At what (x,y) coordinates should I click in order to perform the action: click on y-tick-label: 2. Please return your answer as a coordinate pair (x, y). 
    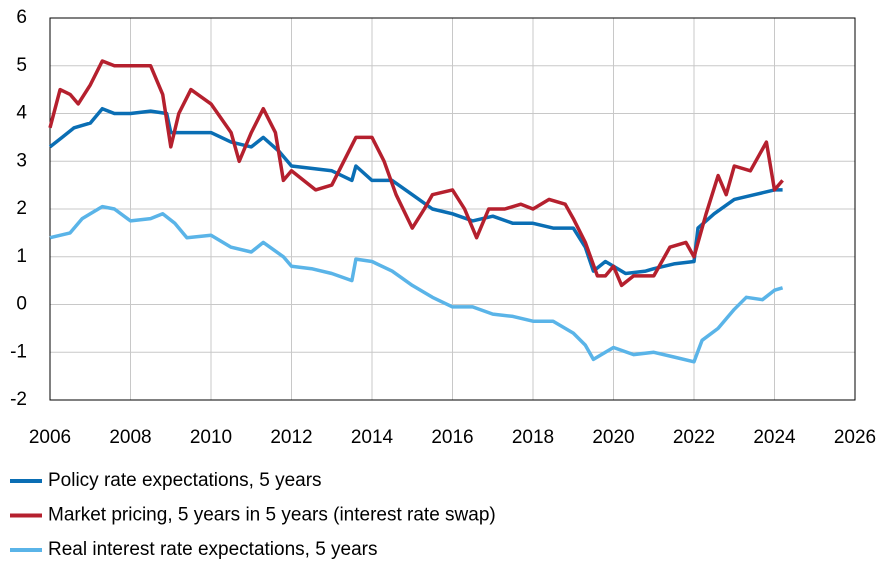
    Looking at the image, I should click on (21, 208).